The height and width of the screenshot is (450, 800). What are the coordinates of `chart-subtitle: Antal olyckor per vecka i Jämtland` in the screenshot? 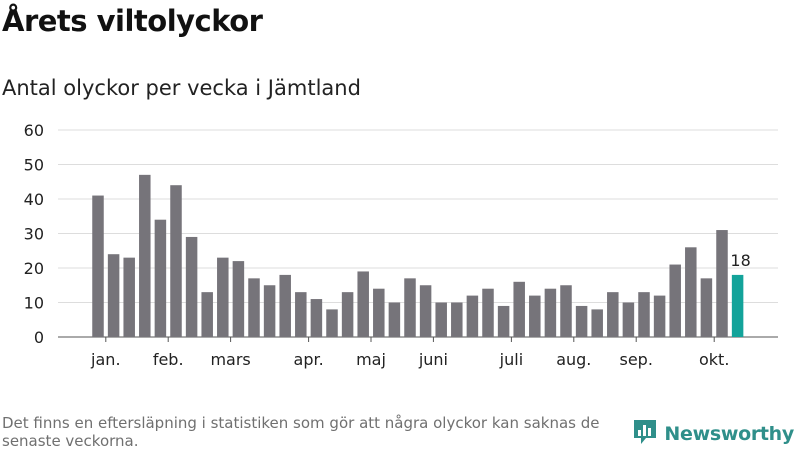 It's located at (181, 88).